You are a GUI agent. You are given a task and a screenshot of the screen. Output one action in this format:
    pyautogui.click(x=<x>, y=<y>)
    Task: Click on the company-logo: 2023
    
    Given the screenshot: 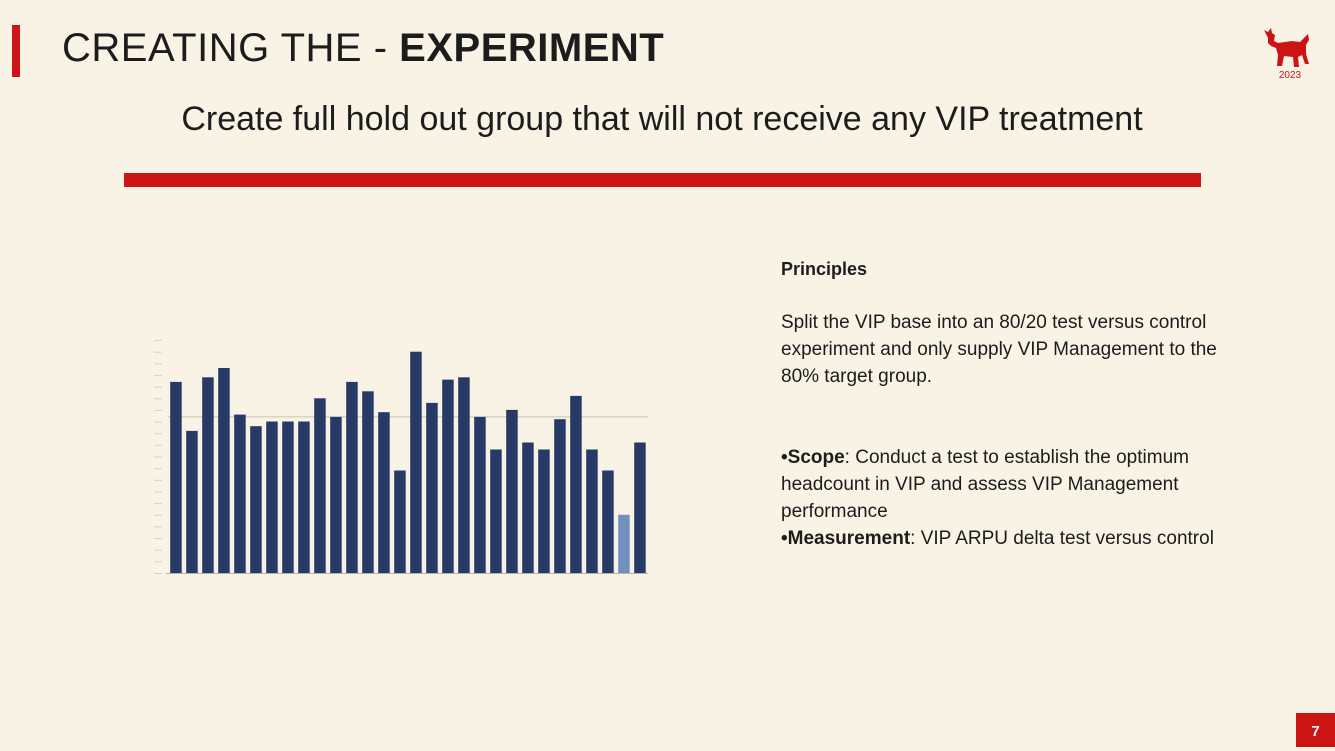 What is the action you would take?
    pyautogui.click(x=1288, y=53)
    